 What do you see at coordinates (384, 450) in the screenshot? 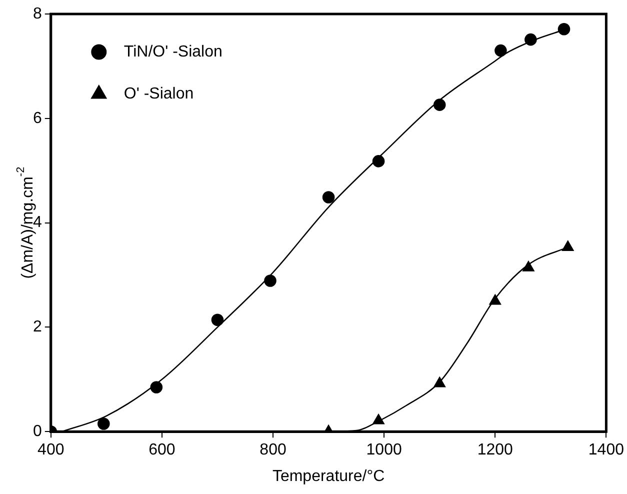
I see `x-tick-label: 1000` at bounding box center [384, 450].